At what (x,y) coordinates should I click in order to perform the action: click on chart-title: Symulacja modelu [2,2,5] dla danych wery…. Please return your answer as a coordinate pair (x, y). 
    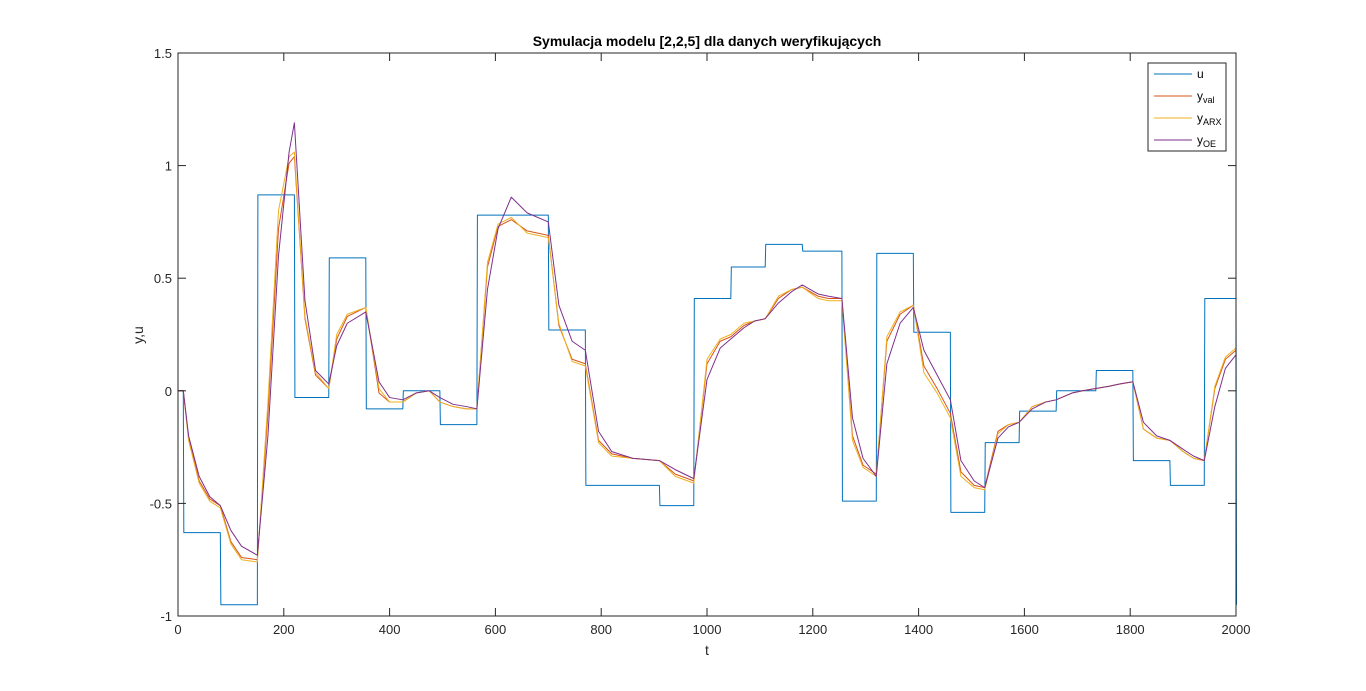
    Looking at the image, I should click on (707, 41).